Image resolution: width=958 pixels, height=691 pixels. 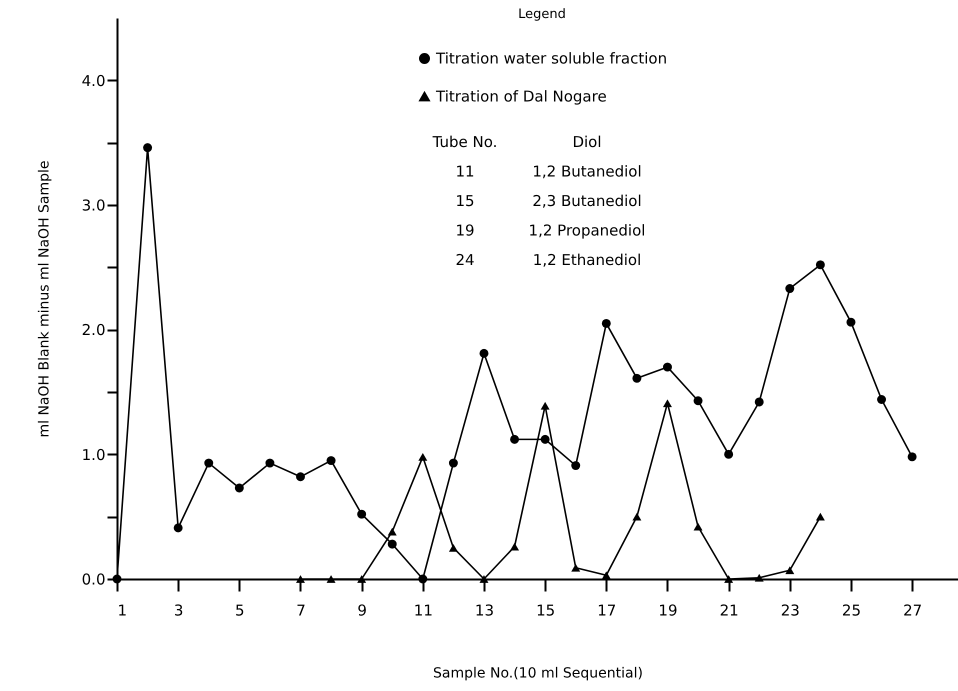 What do you see at coordinates (542, 14) in the screenshot?
I see `legend-title: Legend` at bounding box center [542, 14].